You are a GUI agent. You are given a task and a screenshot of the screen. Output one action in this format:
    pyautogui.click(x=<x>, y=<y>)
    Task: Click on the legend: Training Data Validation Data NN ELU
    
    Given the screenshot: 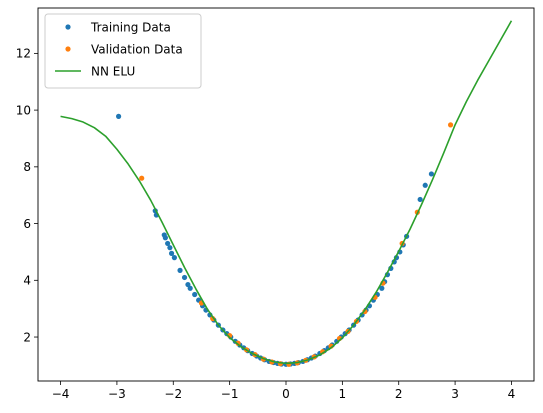 What is the action you would take?
    pyautogui.click(x=123, y=51)
    